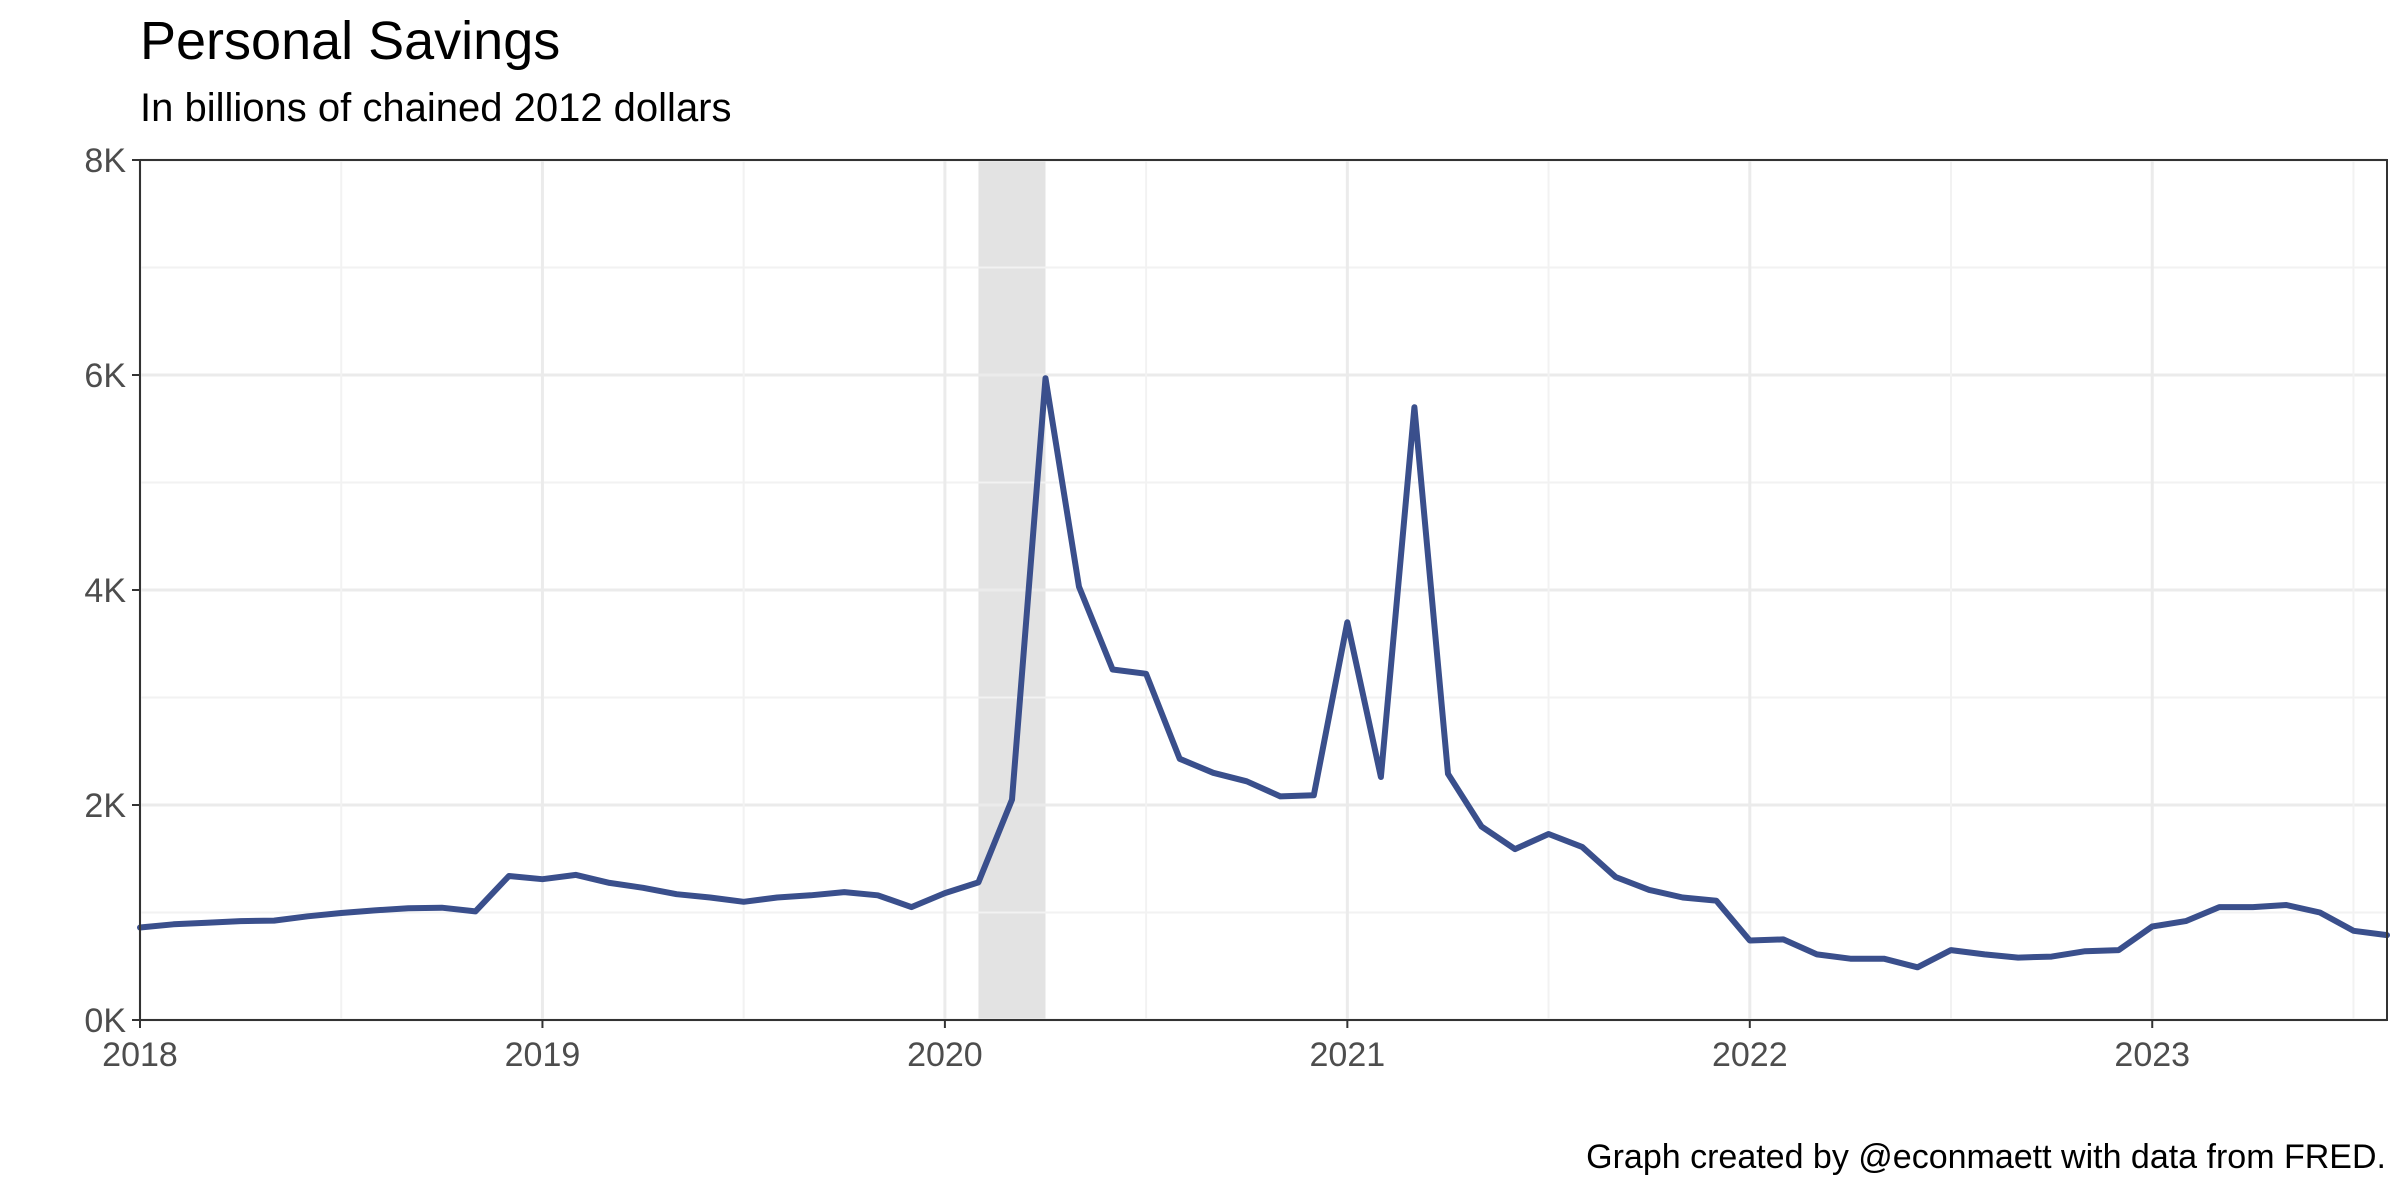  What do you see at coordinates (945, 1055) in the screenshot?
I see `x-tick-label: 2020` at bounding box center [945, 1055].